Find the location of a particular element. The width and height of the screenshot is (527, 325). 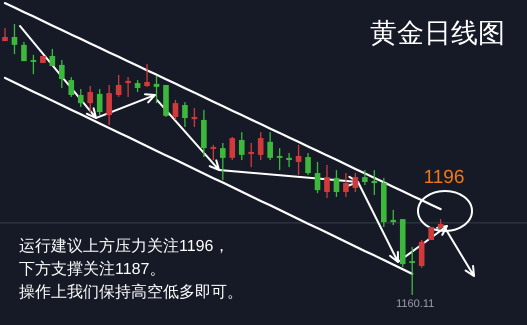

annotation: 1160.11 is located at coordinates (415, 304).